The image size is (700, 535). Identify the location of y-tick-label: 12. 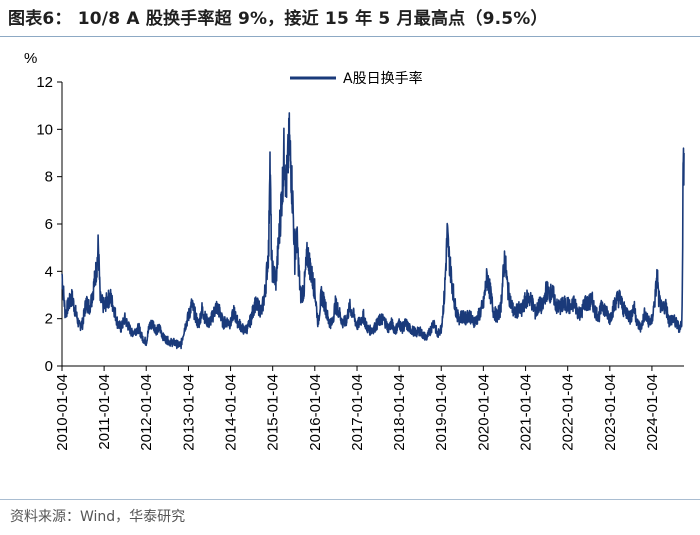
(44, 82).